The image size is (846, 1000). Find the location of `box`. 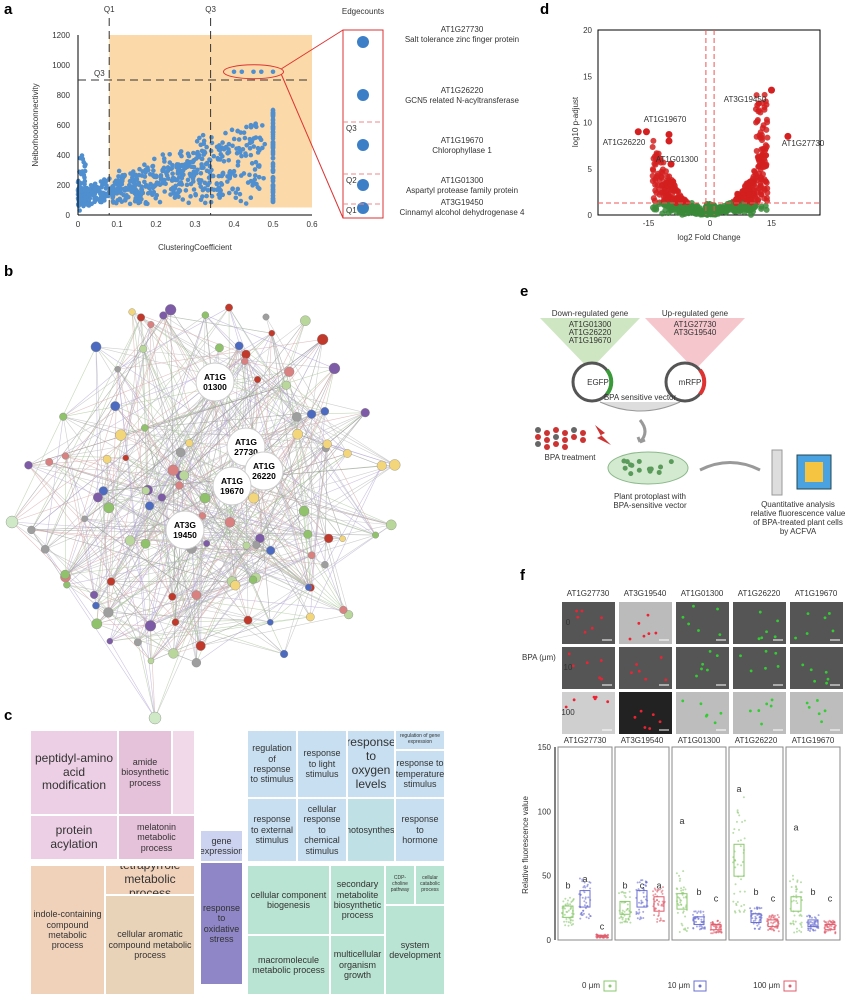

box is located at coordinates (585, 899).